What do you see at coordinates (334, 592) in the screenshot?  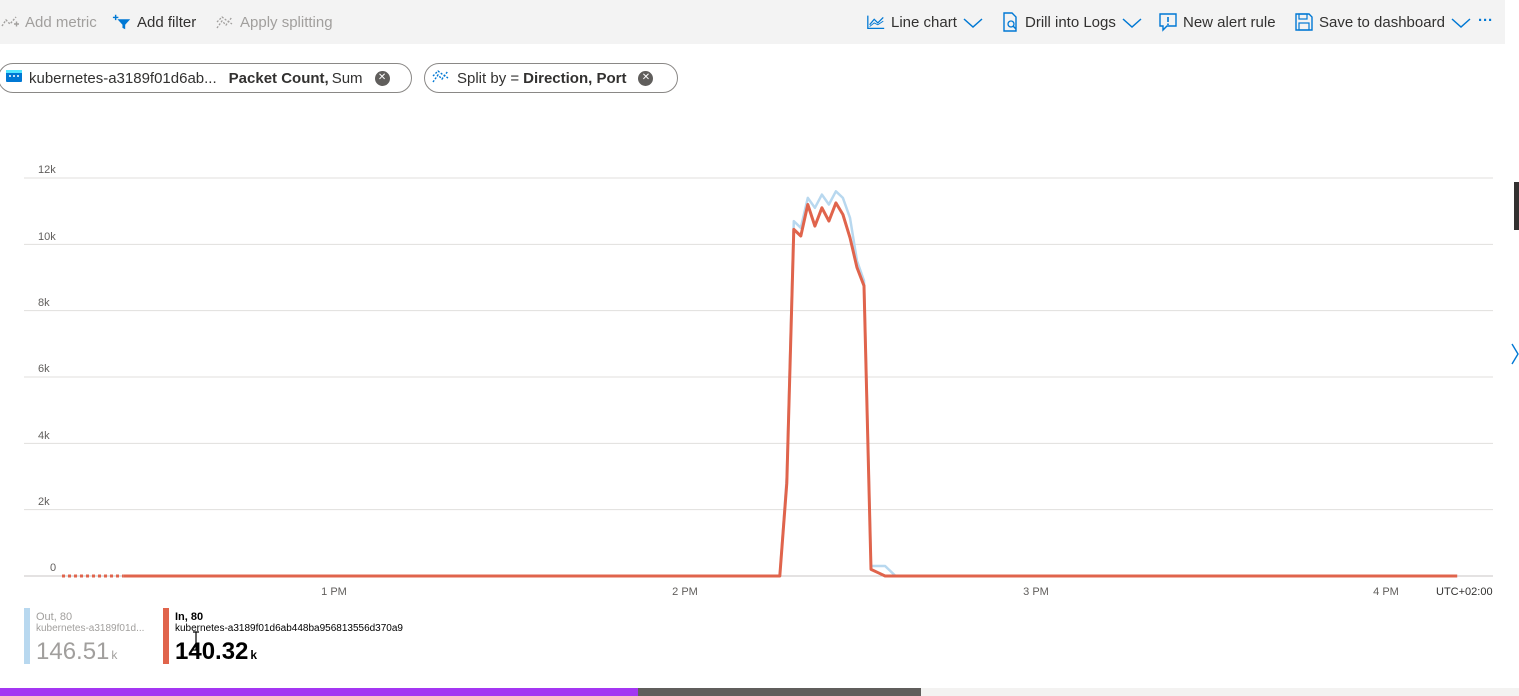 I see `x-tick-label: 1 PM` at bounding box center [334, 592].